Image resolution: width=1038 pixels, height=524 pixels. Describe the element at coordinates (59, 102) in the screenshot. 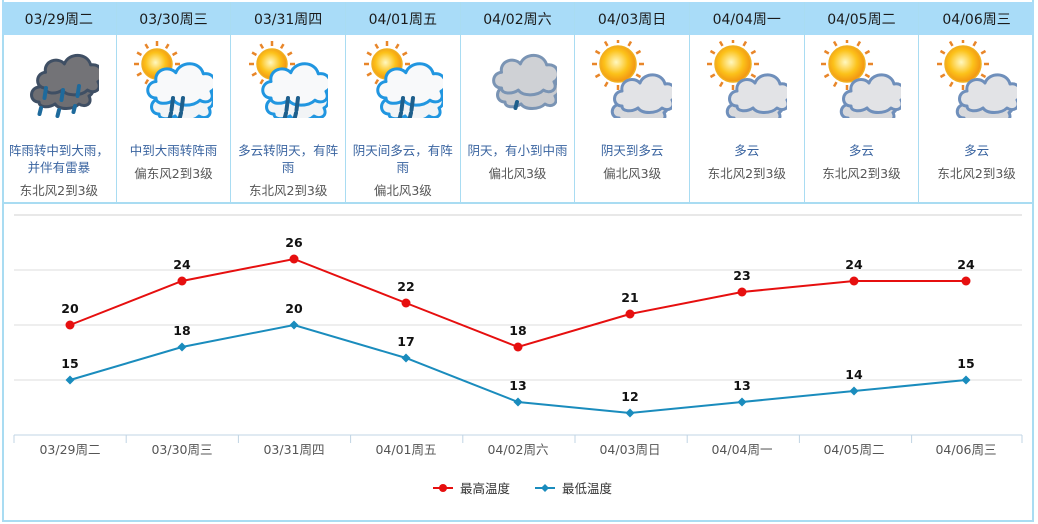

I see `day-column: 03/29周二 阵雨转中到大雨，并伴有雷暴 东北风2到3级` at that location.